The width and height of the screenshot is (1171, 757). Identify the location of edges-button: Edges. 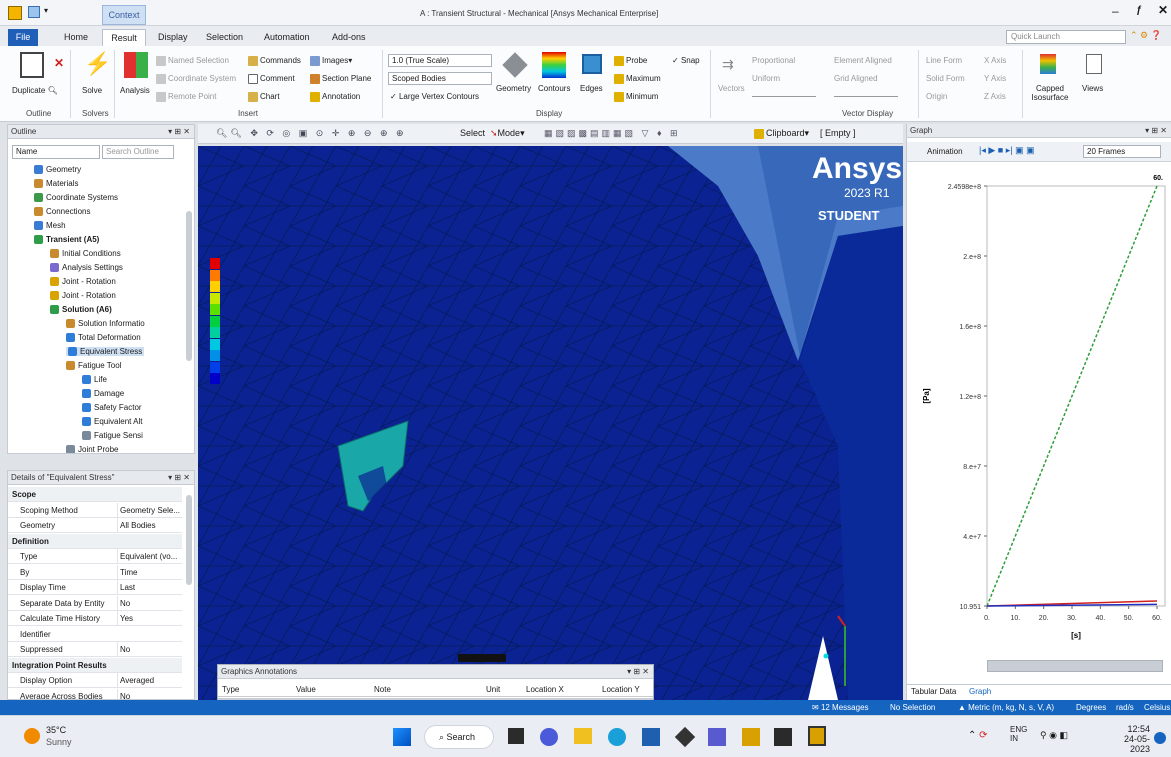
(591, 88).